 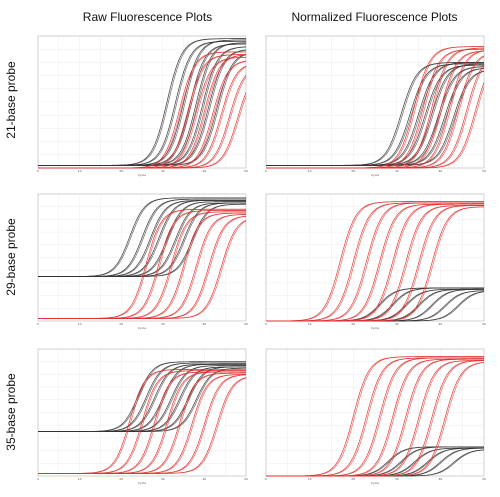 I want to click on raw-column-title: Raw Fluorescence Plots, so click(x=147, y=17).